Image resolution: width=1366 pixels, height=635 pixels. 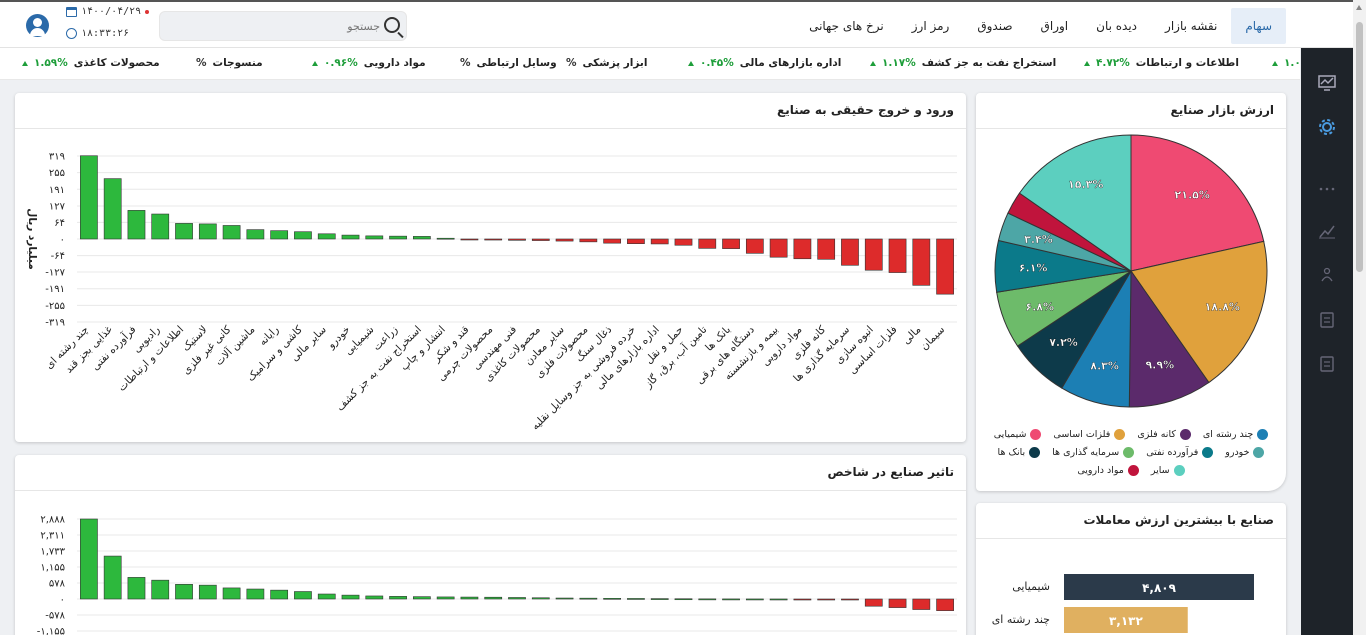 I want to click on ticker-item: ۰.۹۶% مواد دارویی, so click(x=369, y=63).